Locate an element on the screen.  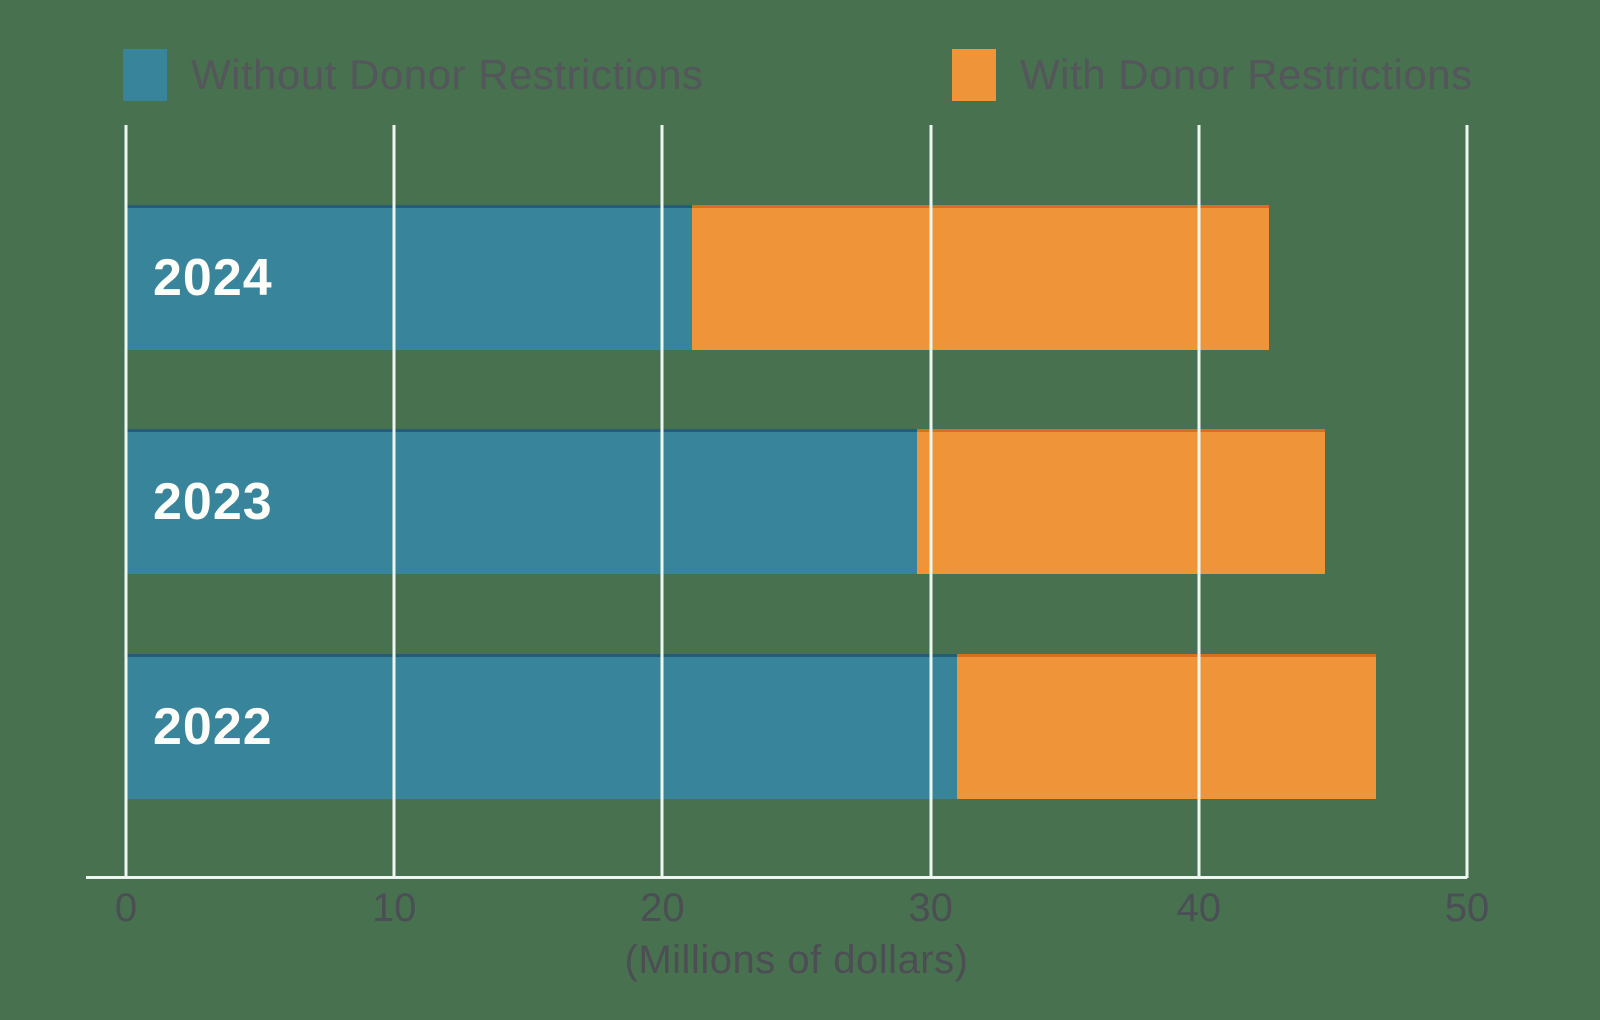
x-tick-label-0: 0 is located at coordinates (126, 908).